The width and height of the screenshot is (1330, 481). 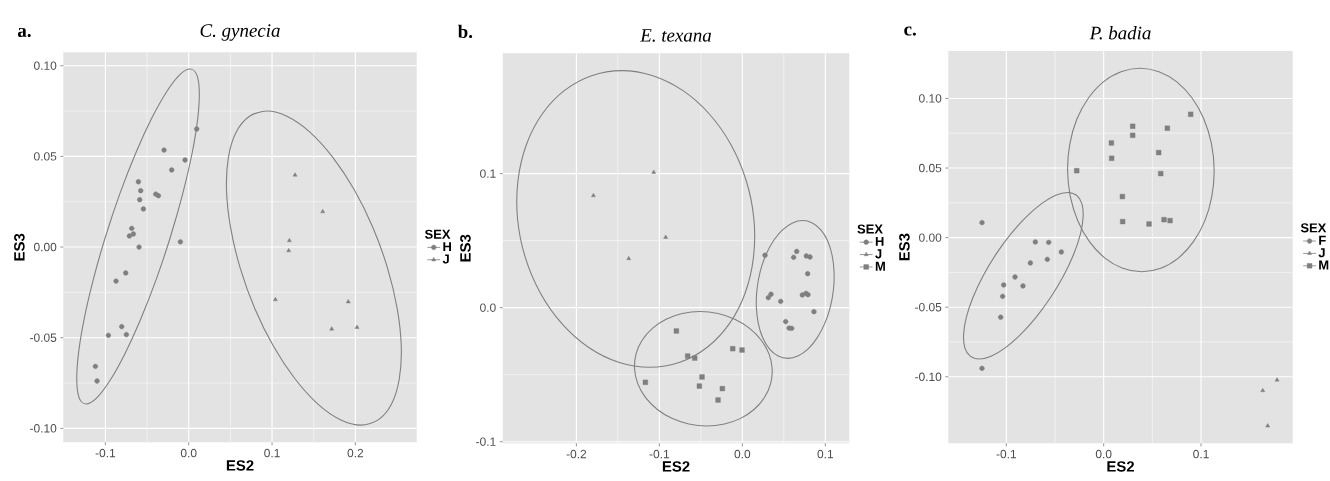 What do you see at coordinates (676, 35) in the screenshot?
I see `chart-title: E. texana` at bounding box center [676, 35].